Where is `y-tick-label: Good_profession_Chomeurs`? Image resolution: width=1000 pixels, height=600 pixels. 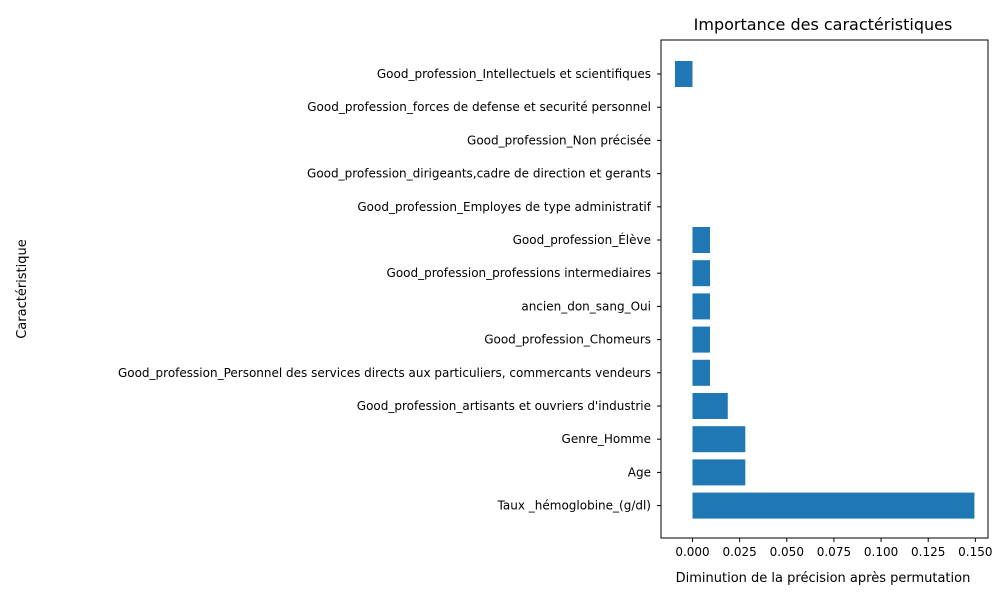 y-tick-label: Good_profession_Chomeurs is located at coordinates (567, 340).